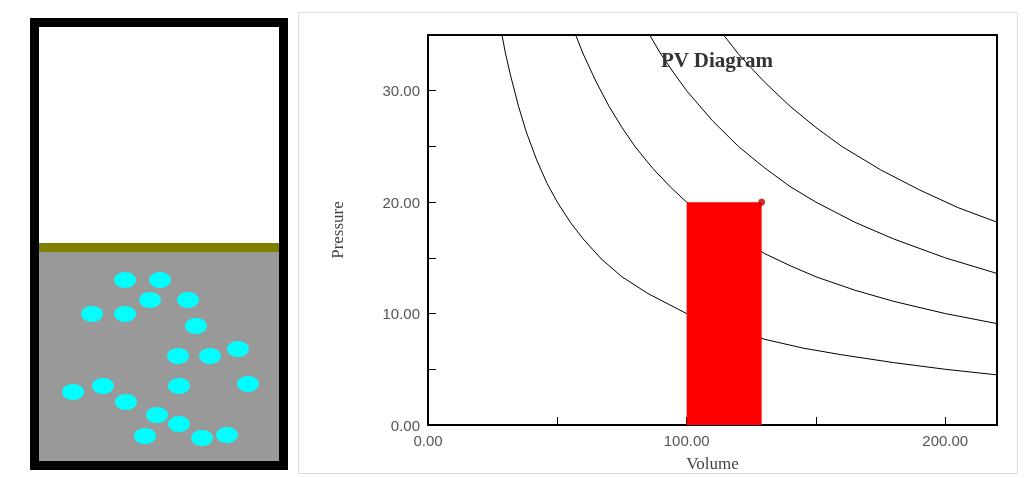 Image resolution: width=1024 pixels, height=478 pixels. Describe the element at coordinates (401, 202) in the screenshot. I see `y-tick-label: 20.00` at that location.